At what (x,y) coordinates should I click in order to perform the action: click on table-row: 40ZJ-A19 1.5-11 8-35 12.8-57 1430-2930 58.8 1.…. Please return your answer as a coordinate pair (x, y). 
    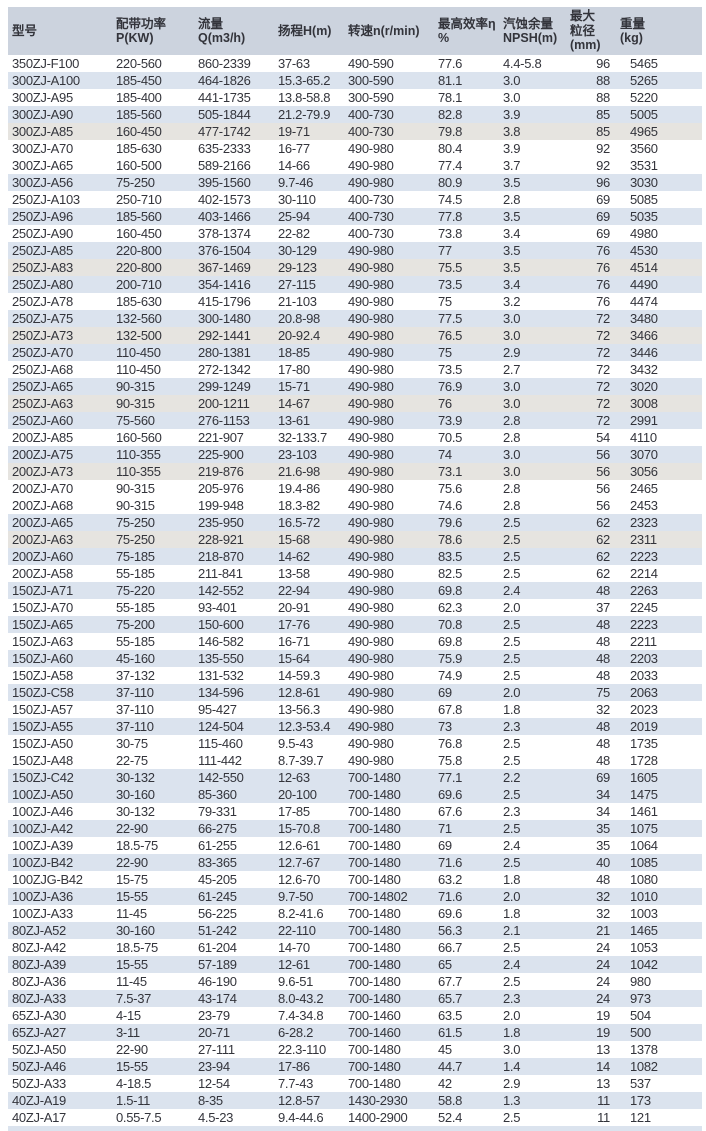
    Looking at the image, I should click on (355, 1100).